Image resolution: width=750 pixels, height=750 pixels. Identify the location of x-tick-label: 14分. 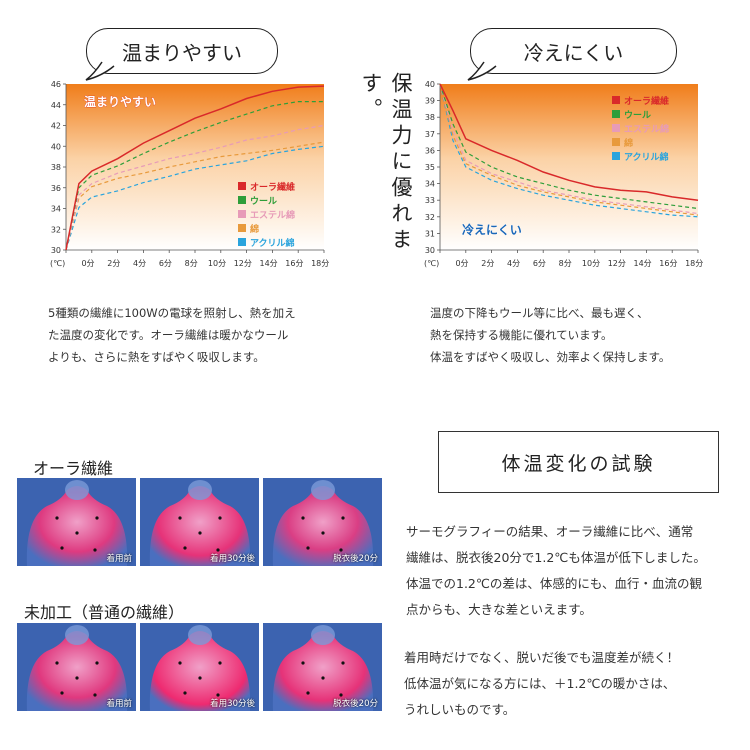
(269, 263).